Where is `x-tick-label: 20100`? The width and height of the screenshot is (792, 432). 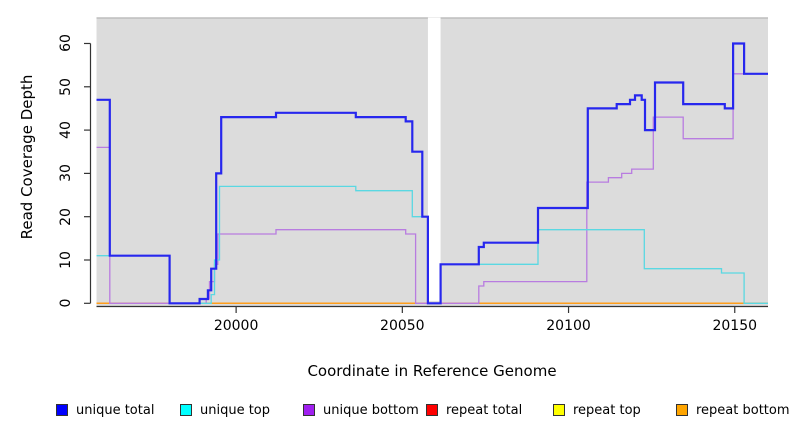
x-tick-label: 20100 is located at coordinates (568, 326).